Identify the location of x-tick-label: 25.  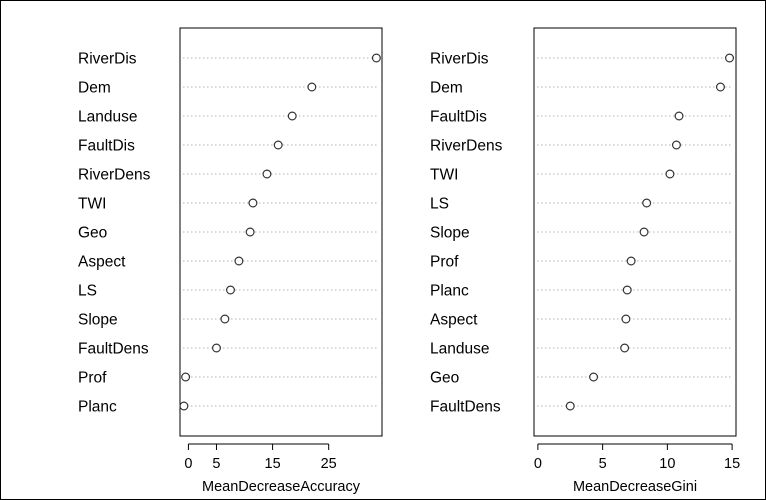
(329, 464).